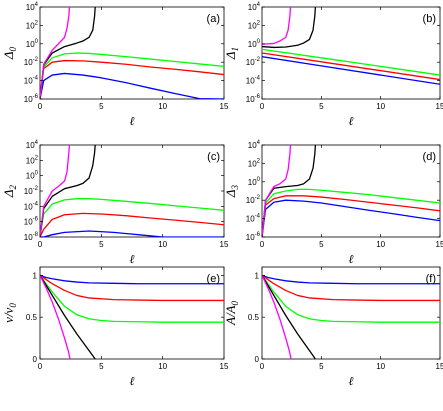  I want to click on panel-label: (d), so click(429, 157).